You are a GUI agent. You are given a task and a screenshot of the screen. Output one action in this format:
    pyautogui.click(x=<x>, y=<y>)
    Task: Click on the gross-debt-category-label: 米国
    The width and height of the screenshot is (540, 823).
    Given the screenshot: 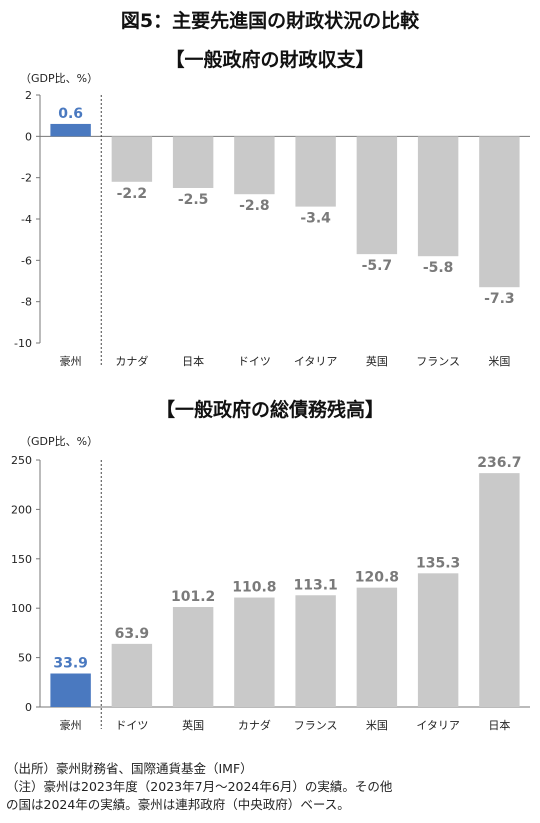 What is the action you would take?
    pyautogui.click(x=377, y=725)
    